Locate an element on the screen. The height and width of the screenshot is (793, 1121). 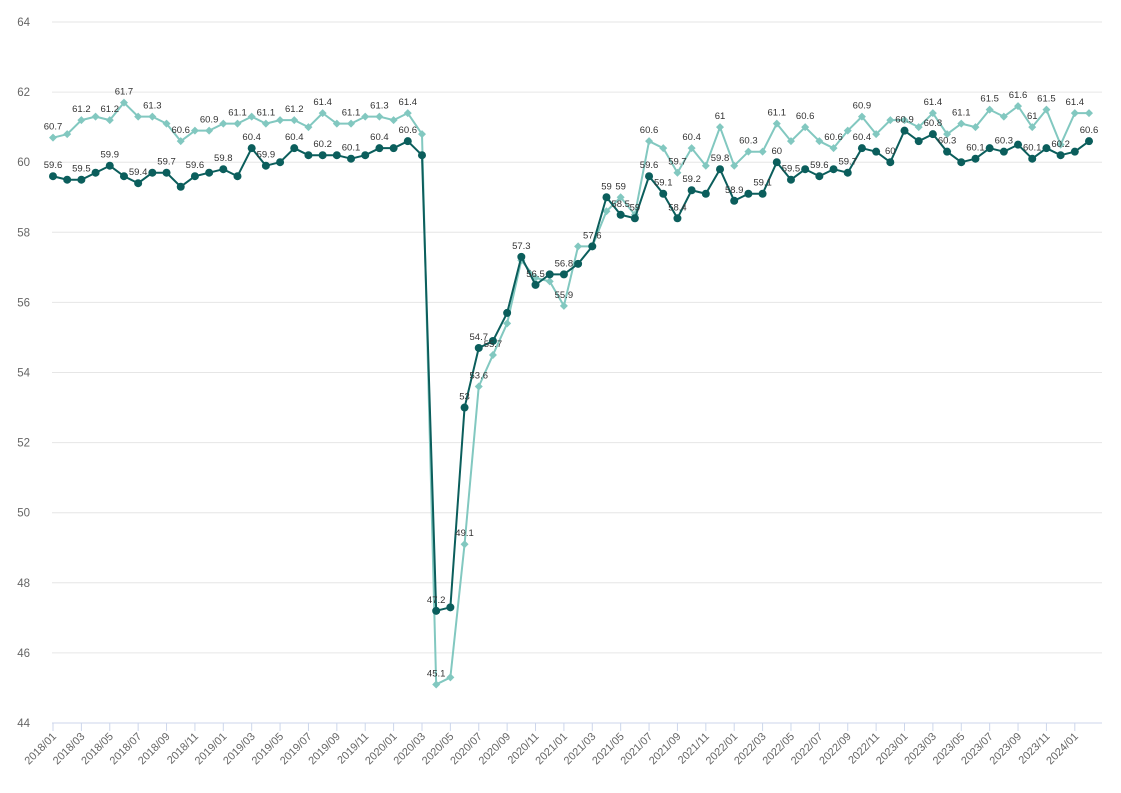
data-label: 60.1 is located at coordinates (1032, 148).